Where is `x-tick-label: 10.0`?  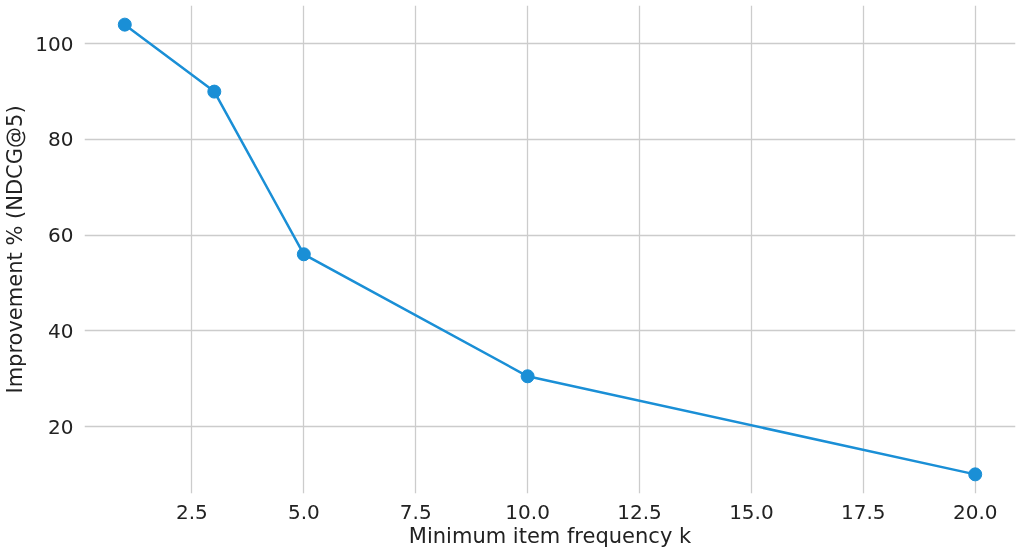 x-tick-label: 10.0 is located at coordinates (527, 511).